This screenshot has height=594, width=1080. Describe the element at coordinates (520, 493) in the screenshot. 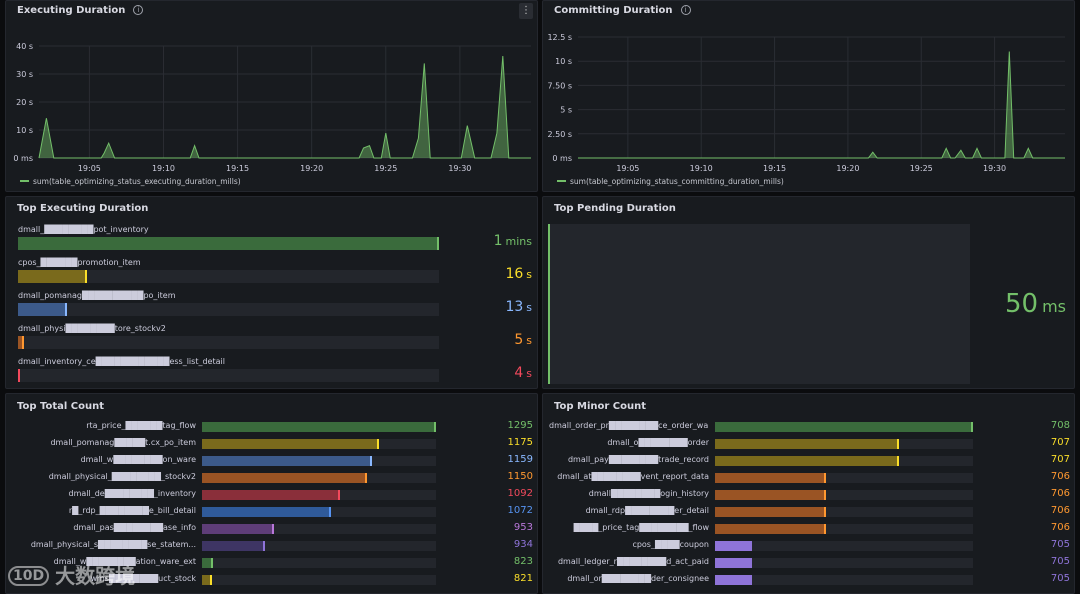

I see `row-value: 1092` at that location.